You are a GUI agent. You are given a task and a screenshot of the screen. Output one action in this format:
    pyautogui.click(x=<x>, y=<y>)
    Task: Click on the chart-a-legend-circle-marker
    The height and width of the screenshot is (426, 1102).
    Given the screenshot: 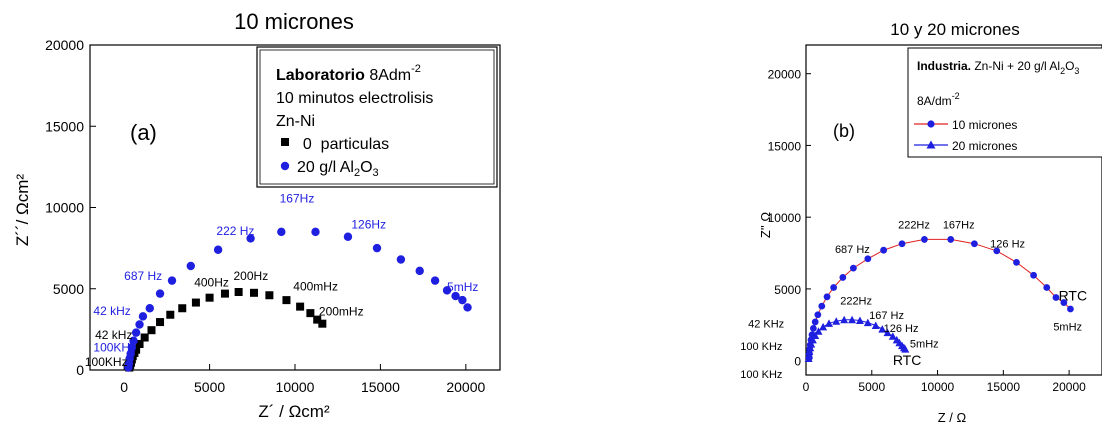 What is the action you would take?
    pyautogui.click(x=285, y=166)
    